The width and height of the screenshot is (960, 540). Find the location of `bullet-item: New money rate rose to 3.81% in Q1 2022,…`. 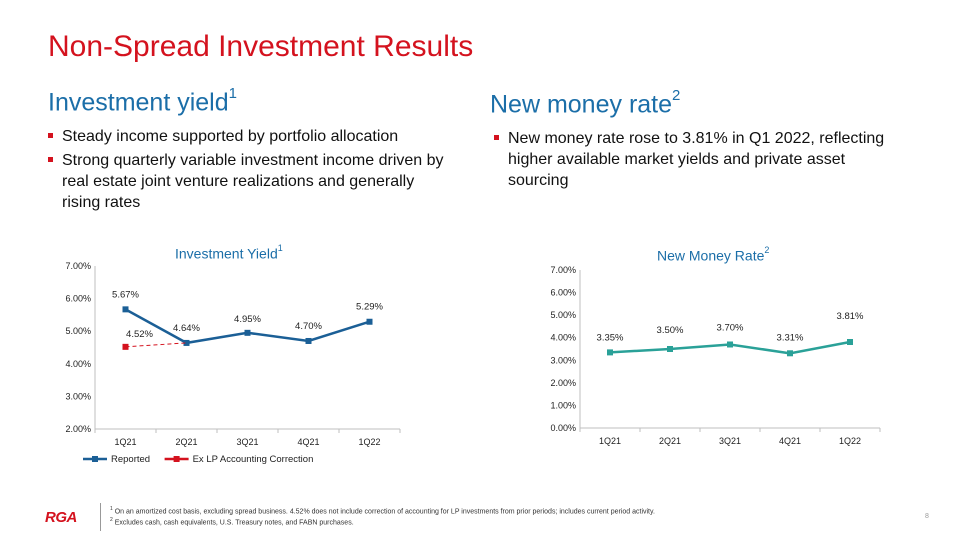

bullet-item: New money rate rose to 3.81% in Q1 2022,… is located at coordinates (694, 159).